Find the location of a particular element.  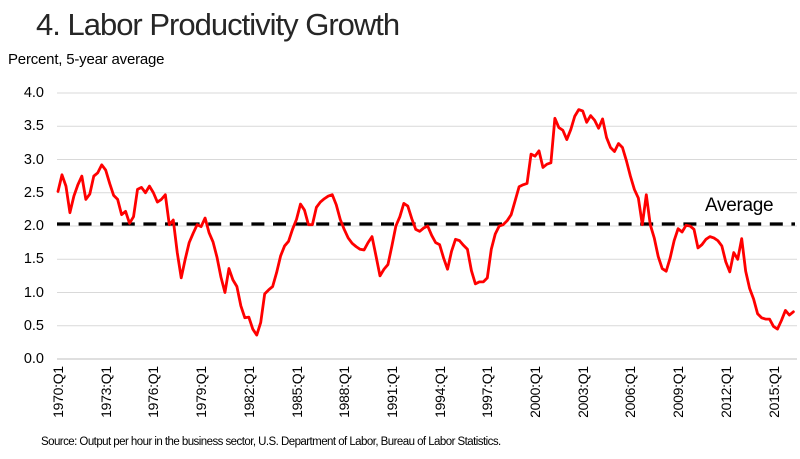

x-tick-label-text: 2000:Q1 is located at coordinates (535, 392).